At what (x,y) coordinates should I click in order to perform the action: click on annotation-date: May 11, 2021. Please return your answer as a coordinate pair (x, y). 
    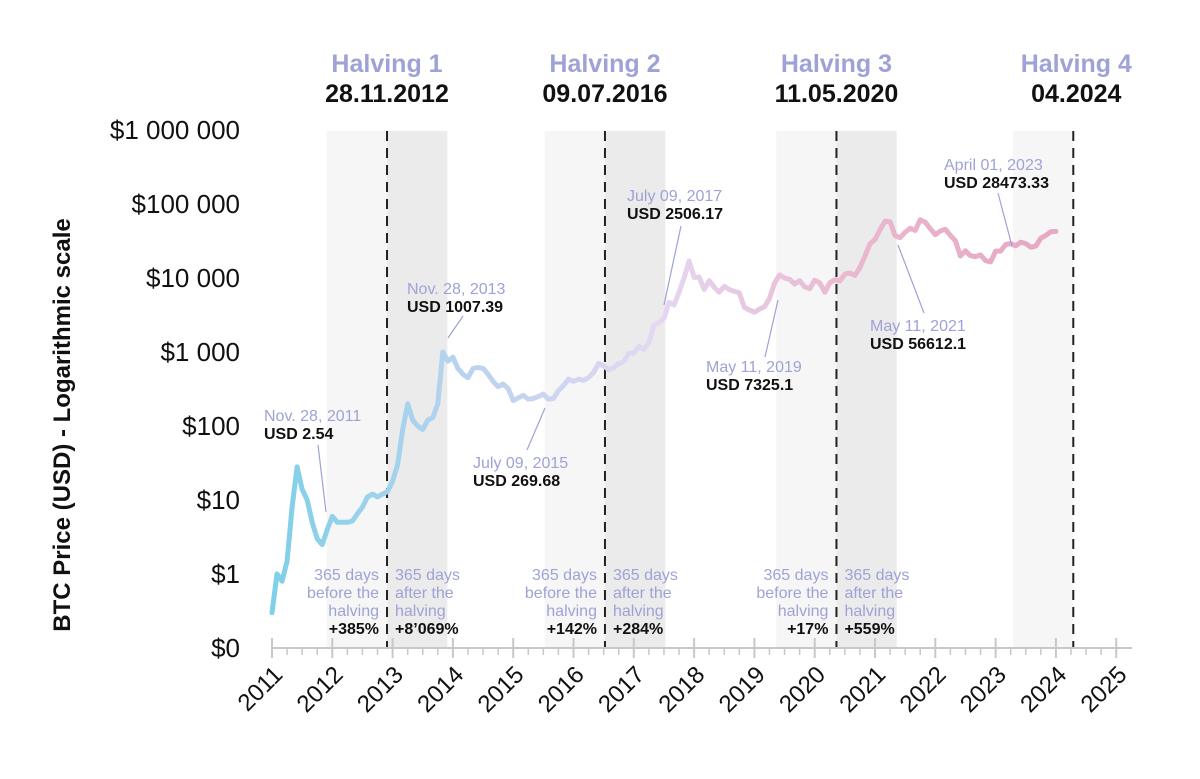
    Looking at the image, I should click on (918, 326).